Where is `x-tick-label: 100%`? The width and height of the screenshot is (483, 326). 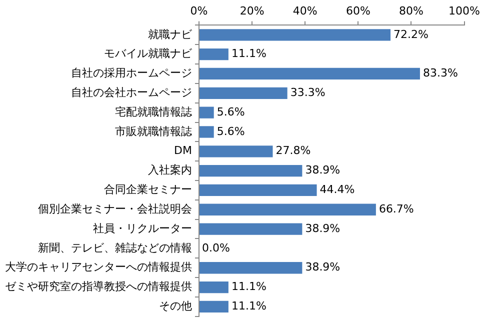 x-tick-label: 100% is located at coordinates (464, 11).